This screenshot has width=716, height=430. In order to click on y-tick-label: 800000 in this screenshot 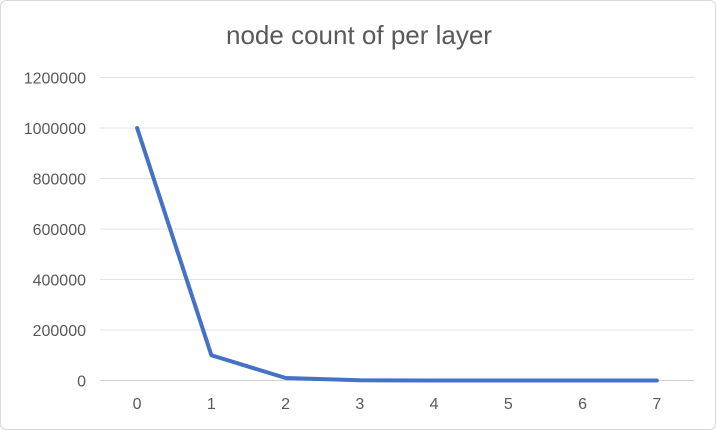, I will do `click(59, 180)`.